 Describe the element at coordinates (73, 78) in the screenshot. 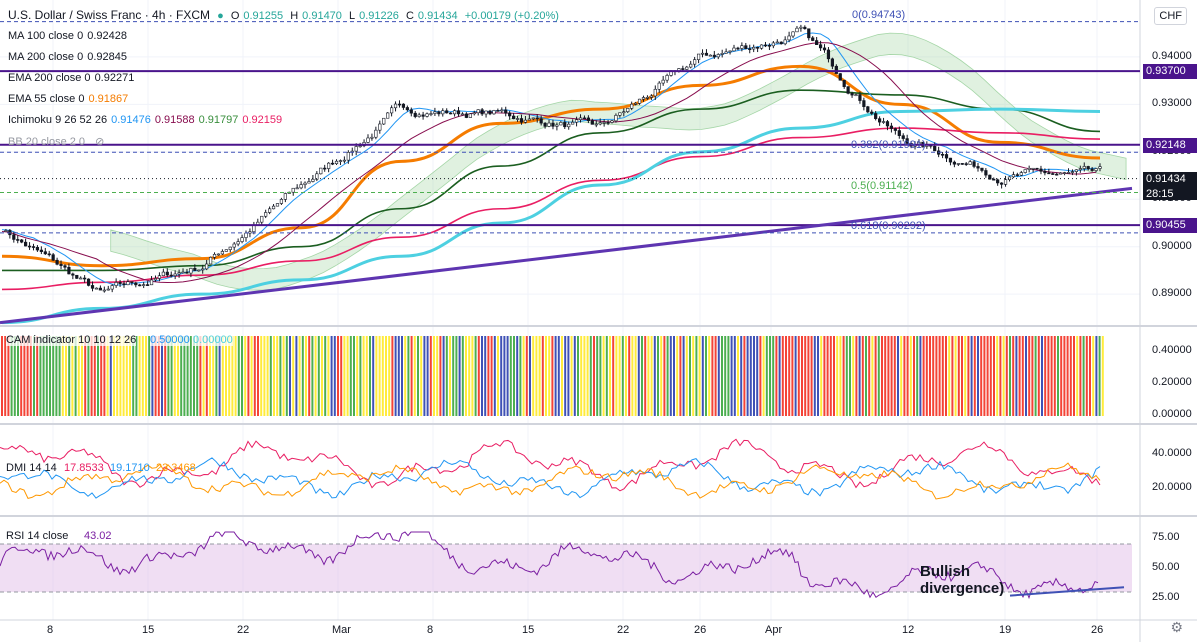

I see `legend-row: EMA 200 close 0 0.92271` at that location.